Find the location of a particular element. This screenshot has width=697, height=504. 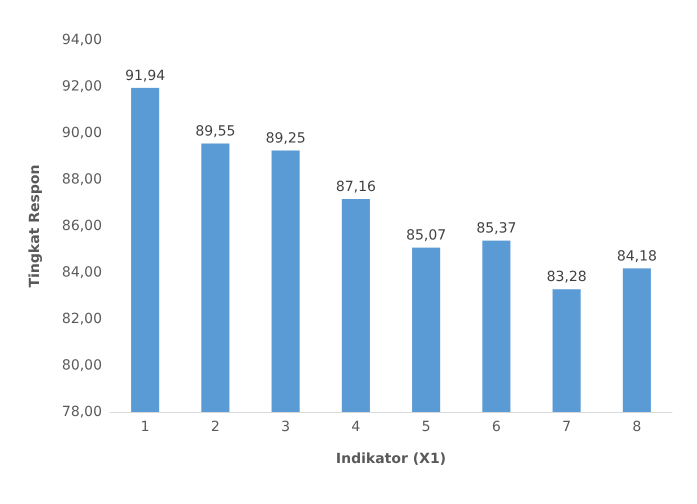

data-label: 89,25 is located at coordinates (286, 138).